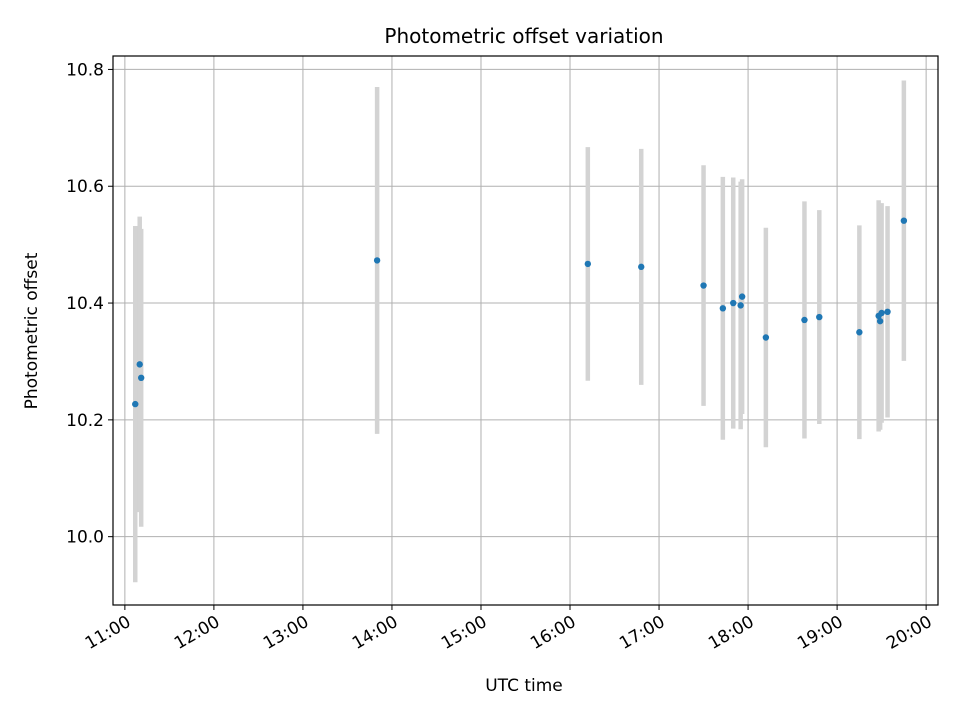 The image size is (960, 720). Describe the element at coordinates (375, 633) in the screenshot. I see `x-tick-label: 14:00` at that location.